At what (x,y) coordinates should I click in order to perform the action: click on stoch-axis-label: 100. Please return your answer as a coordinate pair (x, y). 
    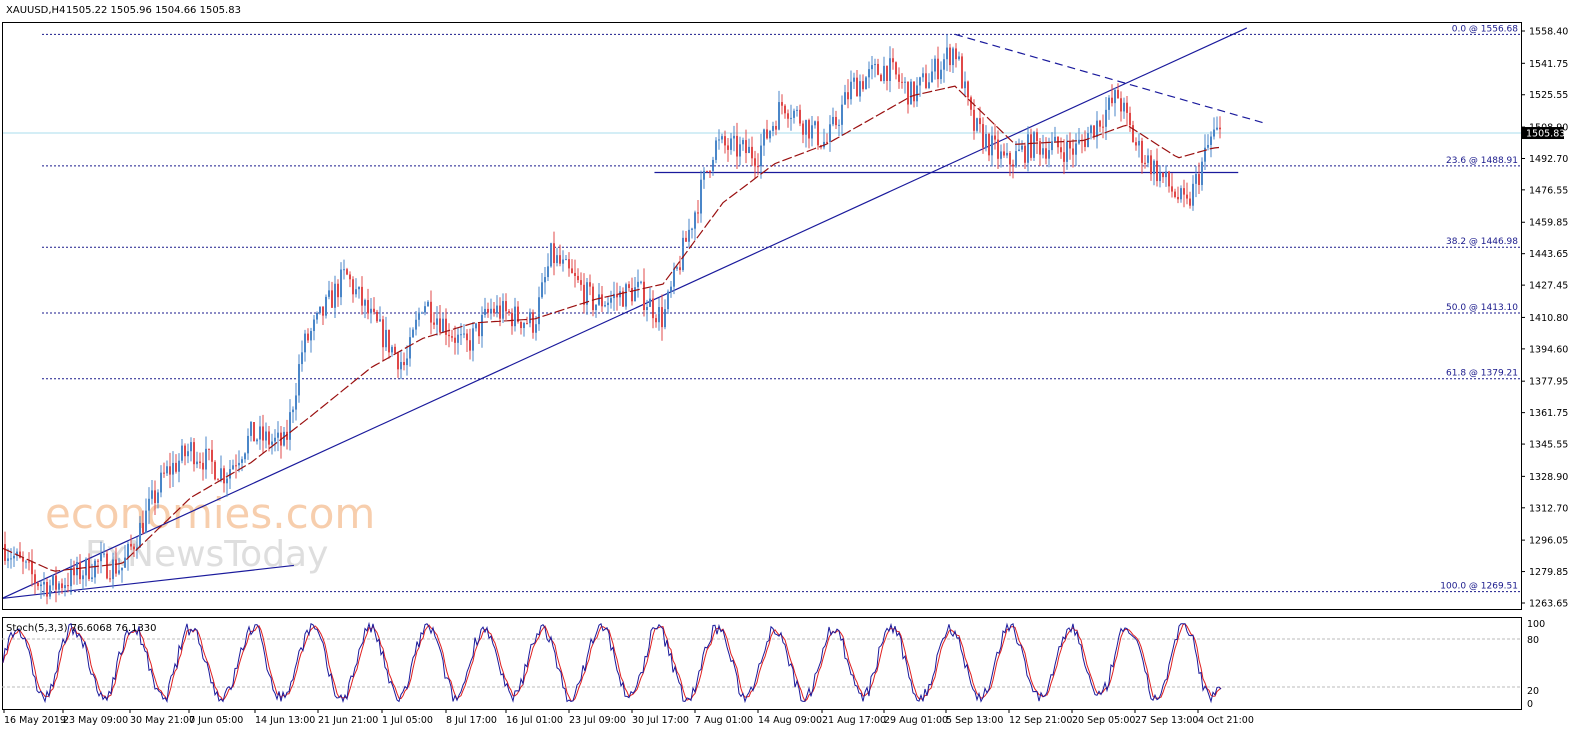
    Looking at the image, I should click on (1536, 624).